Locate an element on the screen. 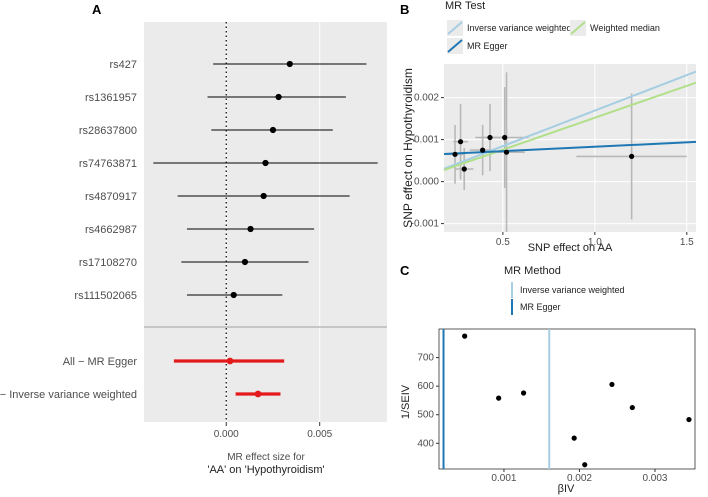 Image resolution: width=708 pixels, height=497 pixels. funnel-xtick-label: 0.001 is located at coordinates (503, 478).